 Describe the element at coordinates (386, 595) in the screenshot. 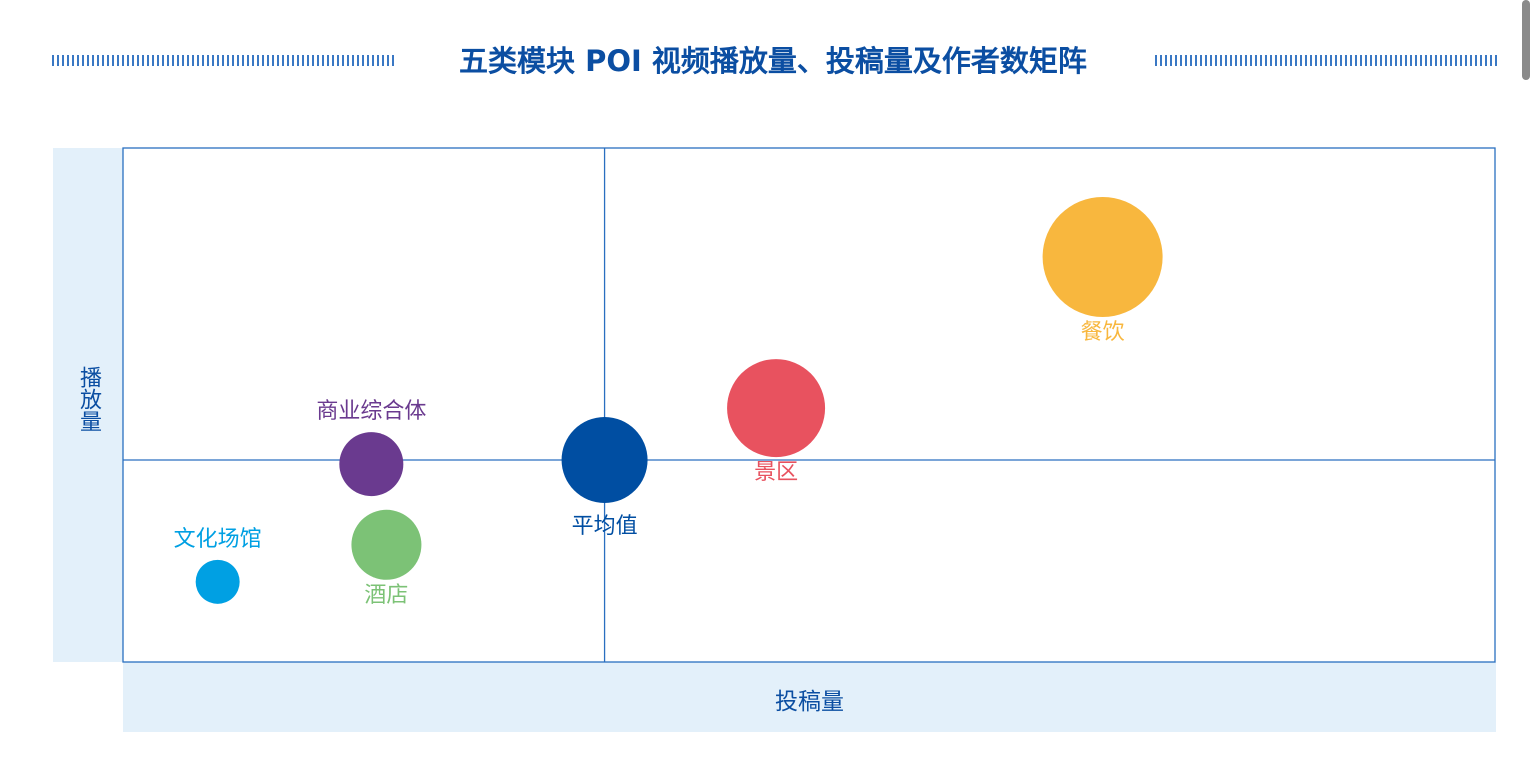

I see `bubble-label-4: 酒店` at that location.